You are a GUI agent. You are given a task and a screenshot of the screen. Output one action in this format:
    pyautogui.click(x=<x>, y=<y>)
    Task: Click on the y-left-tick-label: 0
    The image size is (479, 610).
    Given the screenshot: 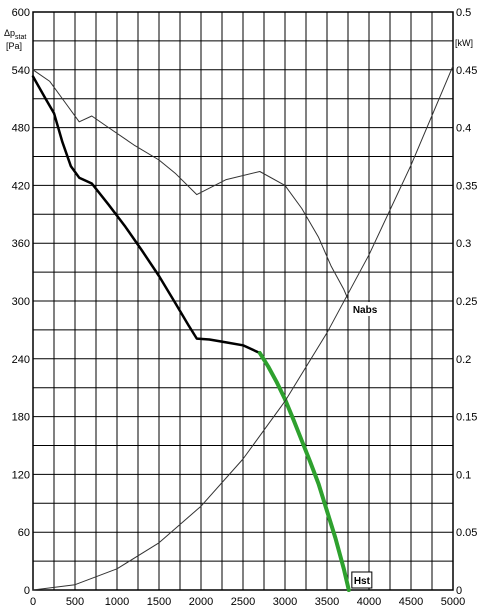 What is the action you would take?
    pyautogui.click(x=27, y=591)
    